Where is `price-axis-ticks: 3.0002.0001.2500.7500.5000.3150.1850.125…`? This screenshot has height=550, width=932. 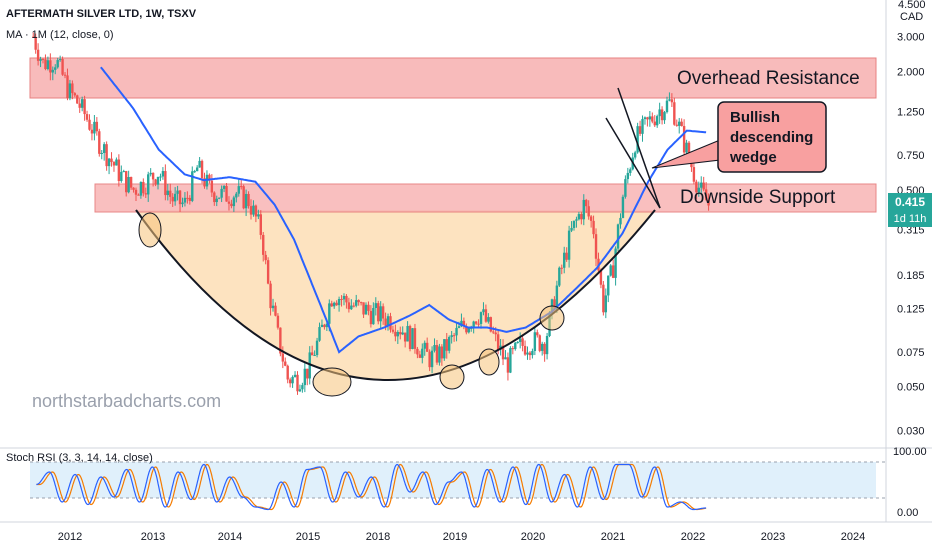
price-axis-ticks: 3.0002.0001.2500.7500.5000.3150.1850.125… is located at coordinates (911, 235).